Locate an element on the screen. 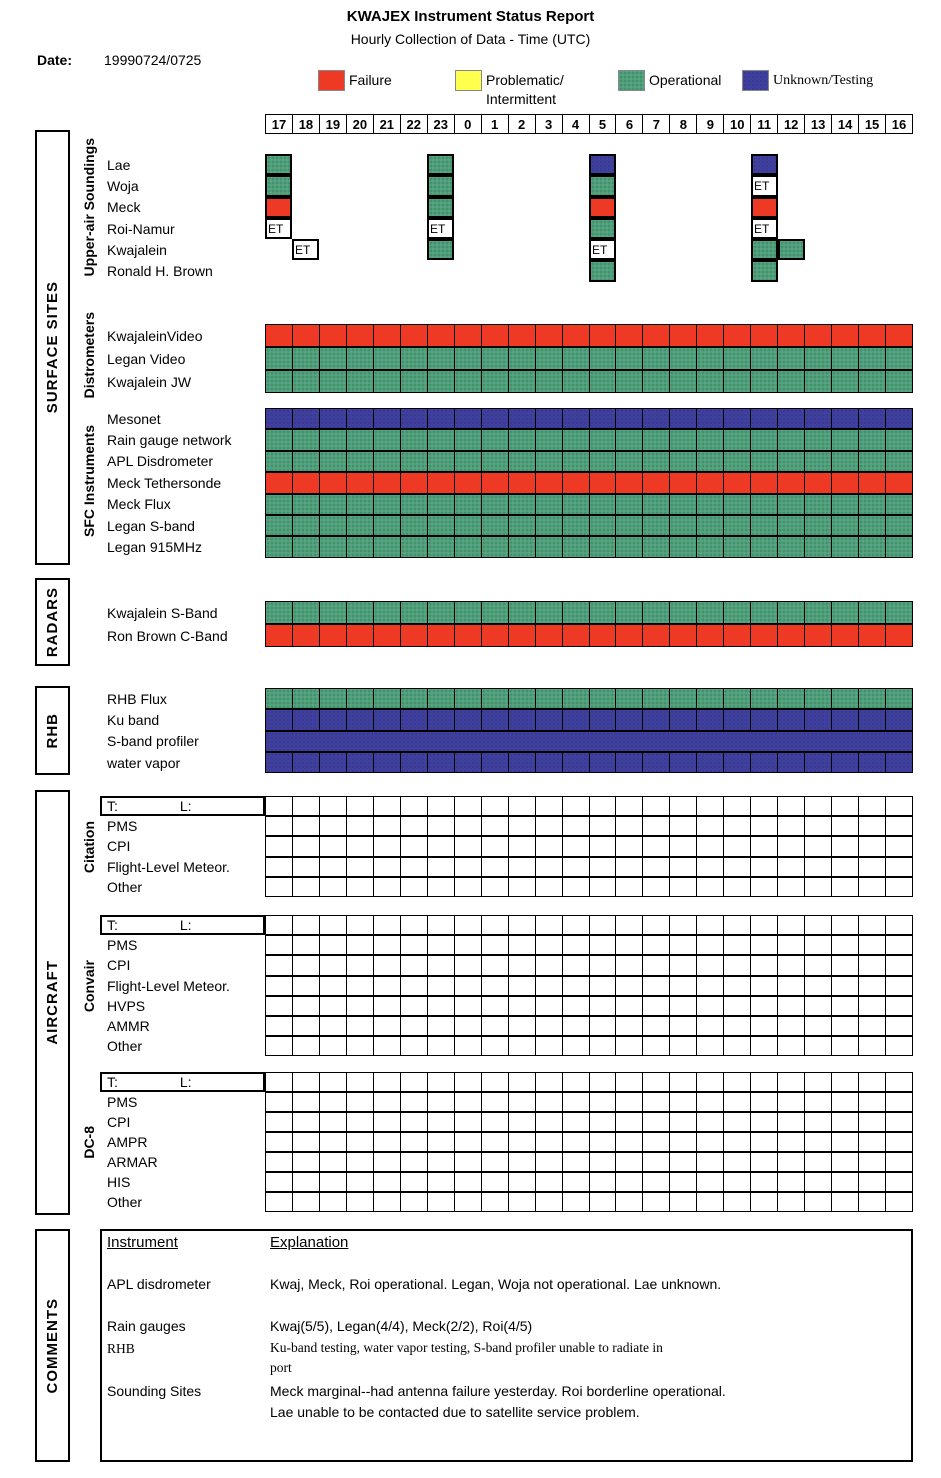 The height and width of the screenshot is (1478, 941). hour-header-cell: 18 is located at coordinates (305, 124).